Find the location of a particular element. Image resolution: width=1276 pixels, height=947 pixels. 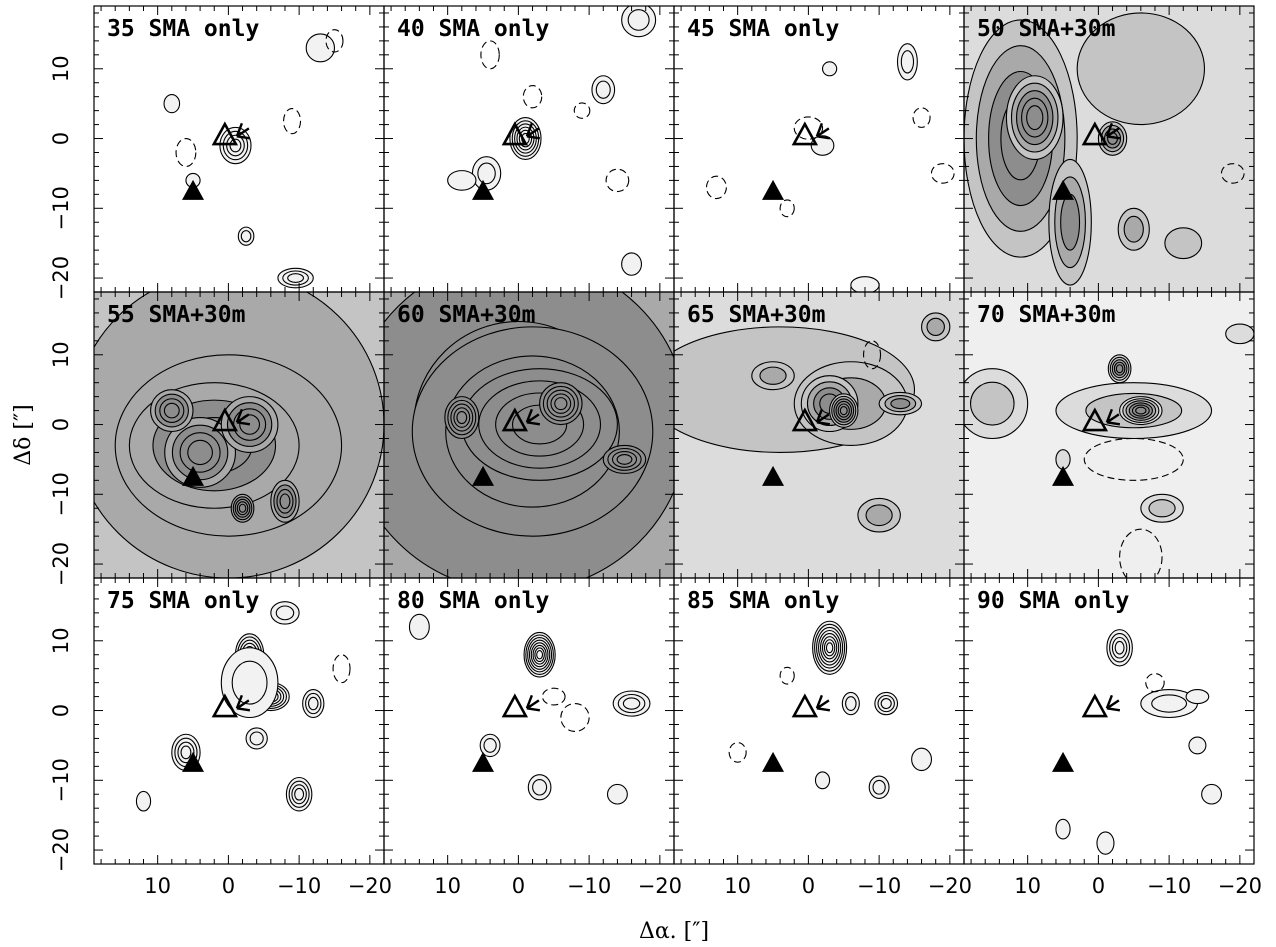

x-tick-label: 0 is located at coordinates (808, 886).